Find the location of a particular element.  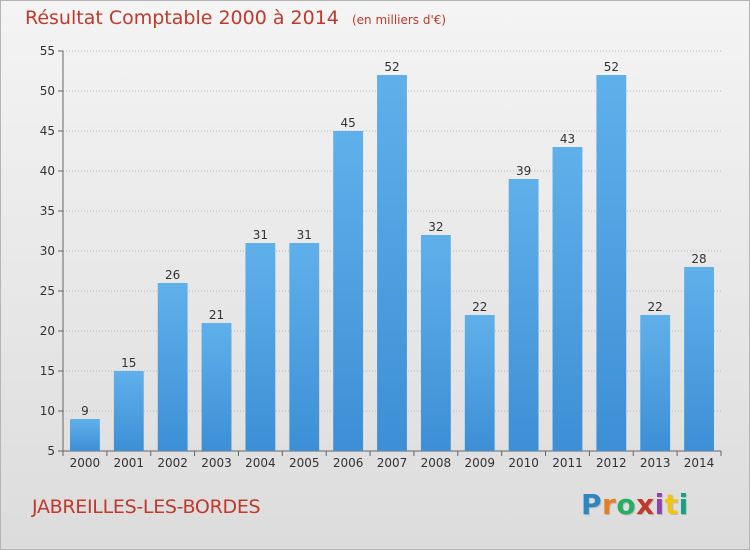

x-tick-label: 2014 is located at coordinates (699, 463).